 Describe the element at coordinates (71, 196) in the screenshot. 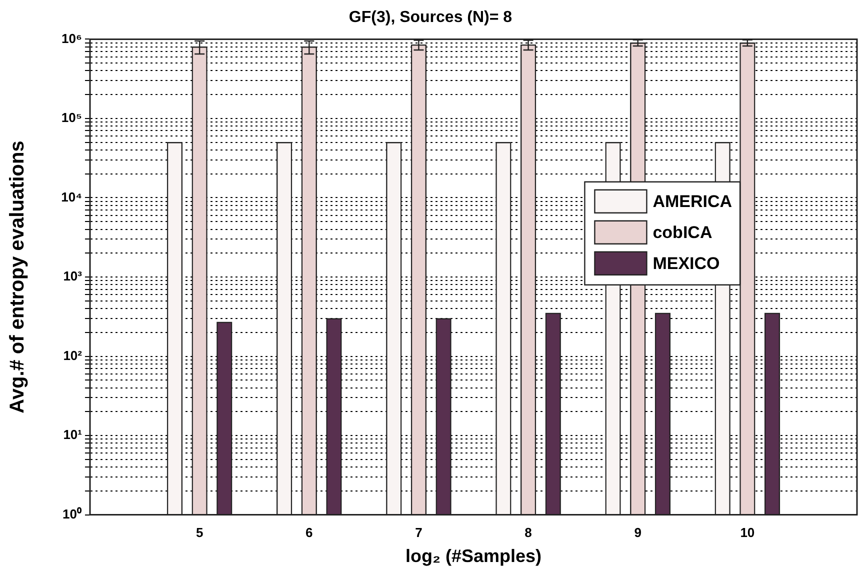

I see `y-tick-label: 10⁴` at that location.